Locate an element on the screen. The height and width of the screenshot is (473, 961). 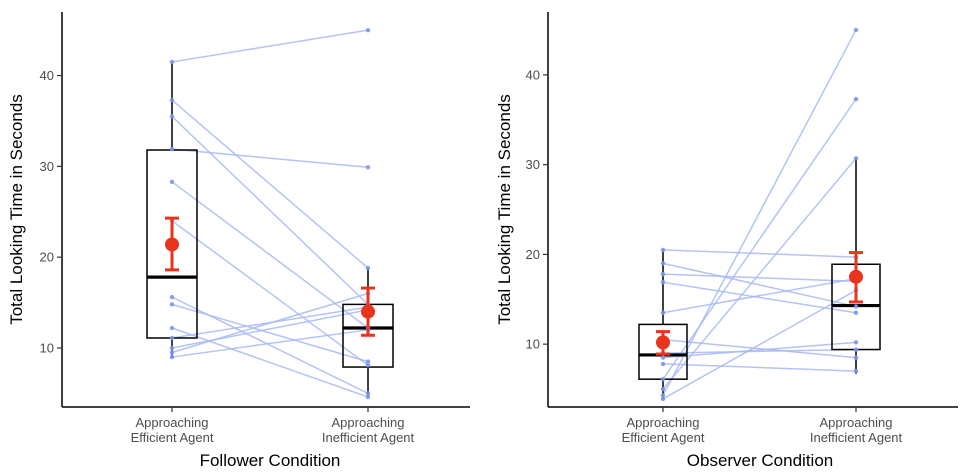
x-axis-title: Observer Condition is located at coordinates (760, 460).